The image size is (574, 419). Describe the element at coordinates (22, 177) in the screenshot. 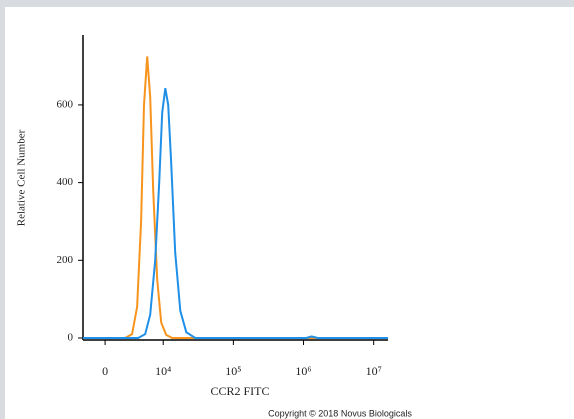

I see `y-axis-label: Relative Cell Number` at that location.